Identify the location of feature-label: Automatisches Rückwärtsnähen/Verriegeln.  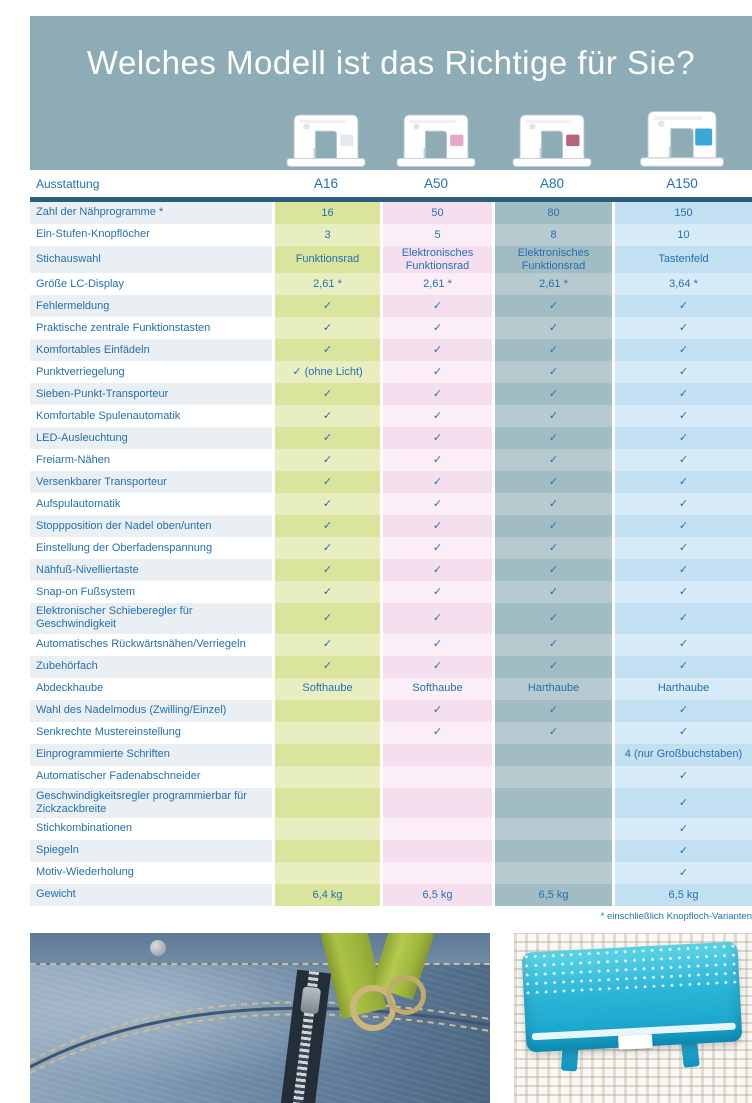
(151, 644).